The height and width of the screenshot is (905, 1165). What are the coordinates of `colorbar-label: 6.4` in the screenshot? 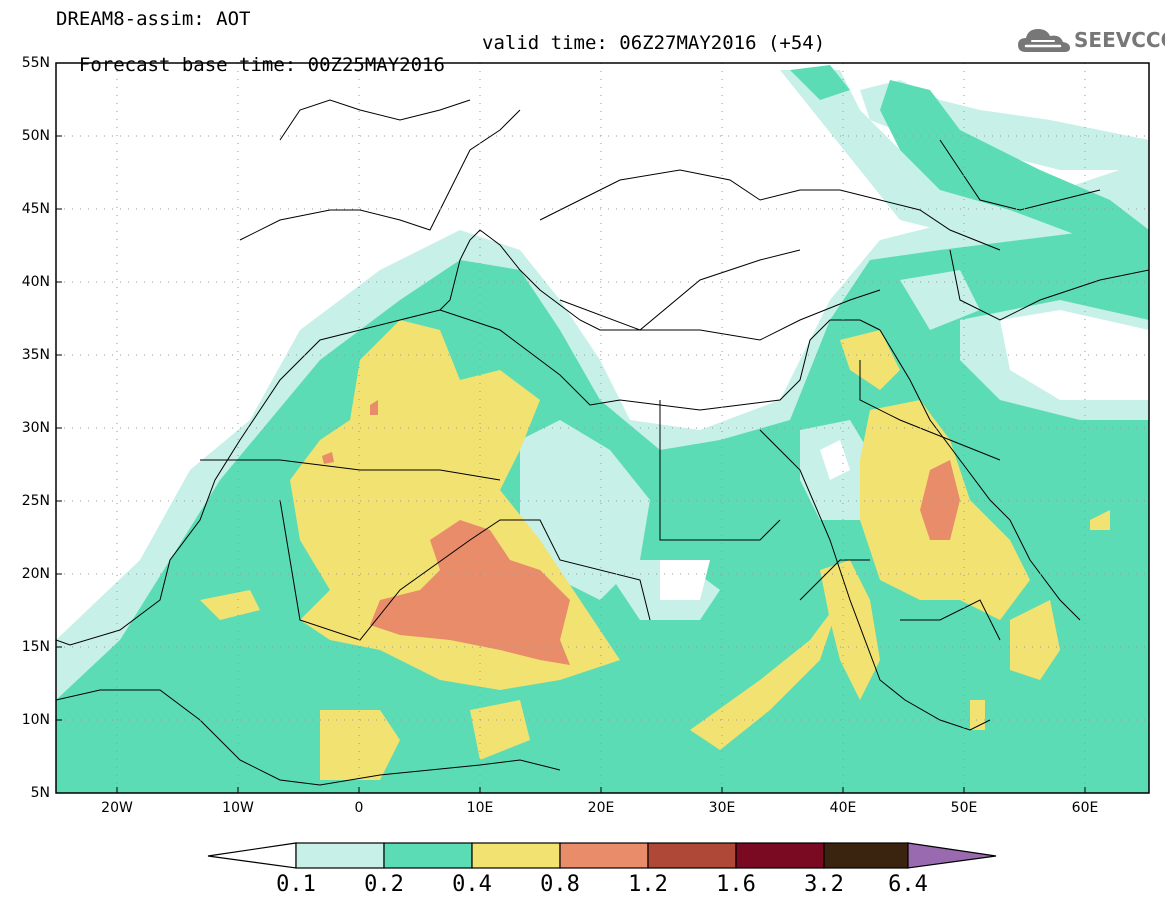 It's located at (908, 884).